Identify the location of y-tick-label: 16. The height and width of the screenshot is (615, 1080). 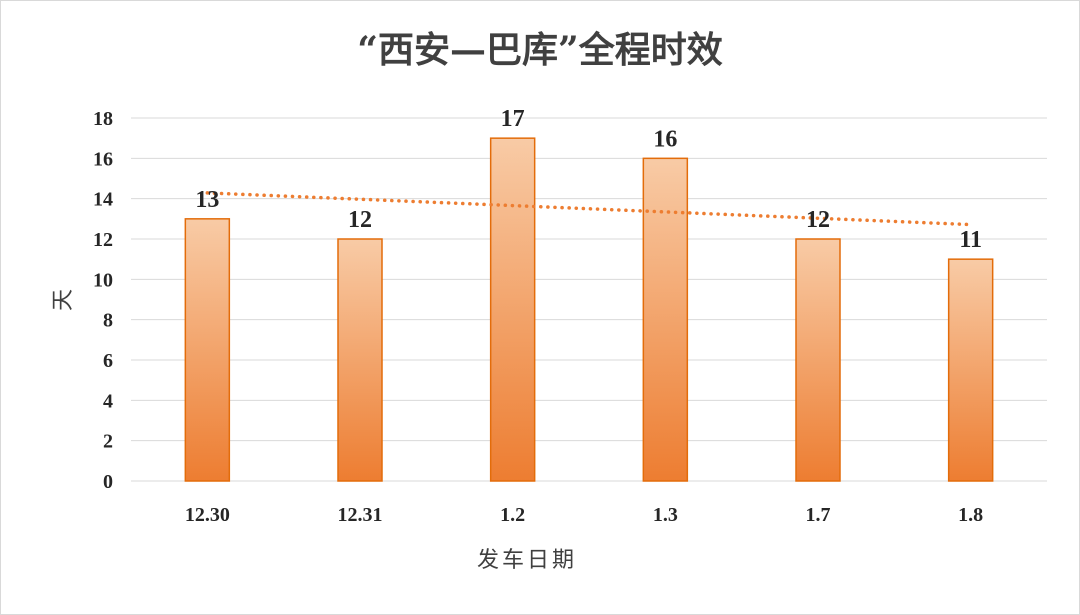
(103, 159).